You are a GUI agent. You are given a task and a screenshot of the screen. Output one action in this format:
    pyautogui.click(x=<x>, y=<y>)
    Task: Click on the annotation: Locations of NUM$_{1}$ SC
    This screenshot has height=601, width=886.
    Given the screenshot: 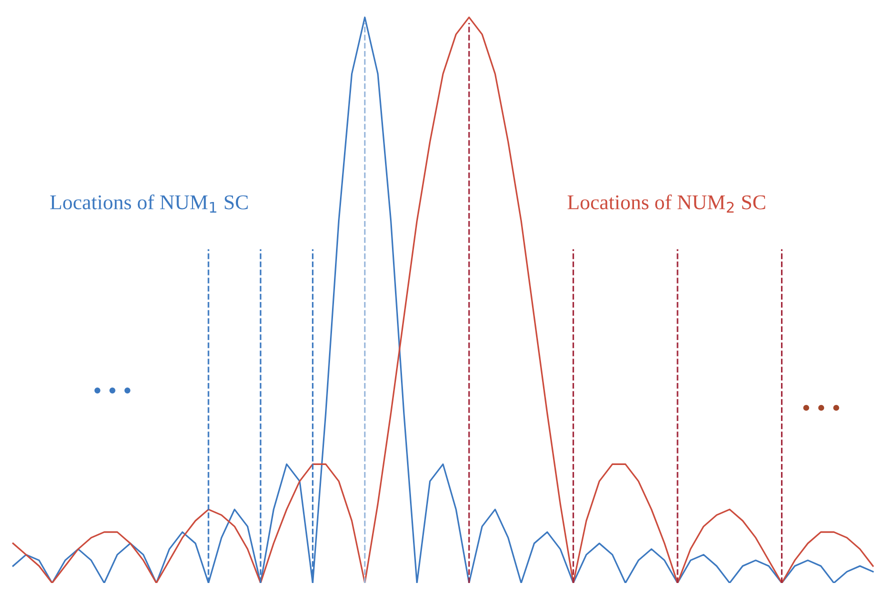 What is the action you would take?
    pyautogui.click(x=149, y=203)
    